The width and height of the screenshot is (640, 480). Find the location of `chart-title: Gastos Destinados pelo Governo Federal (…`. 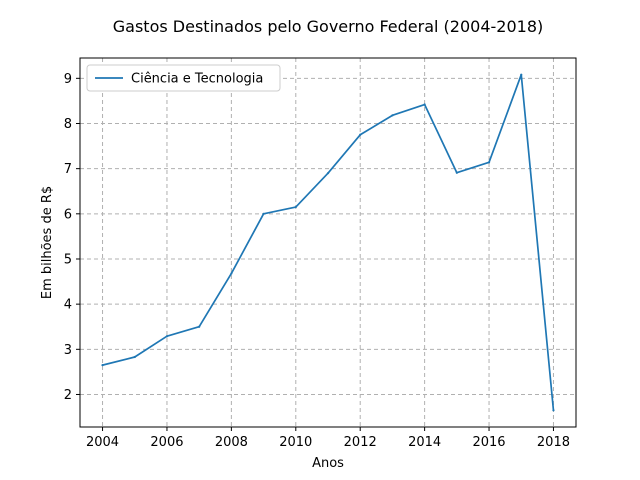

chart-title: Gastos Destinados pelo Governo Federal (… is located at coordinates (328, 26).